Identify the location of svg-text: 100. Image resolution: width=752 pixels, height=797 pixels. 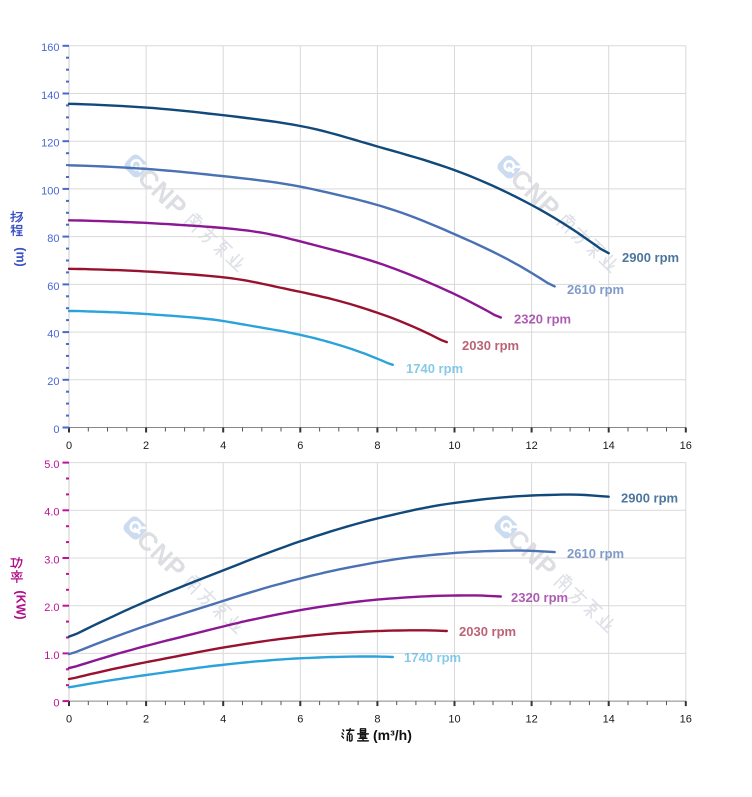
(50, 191).